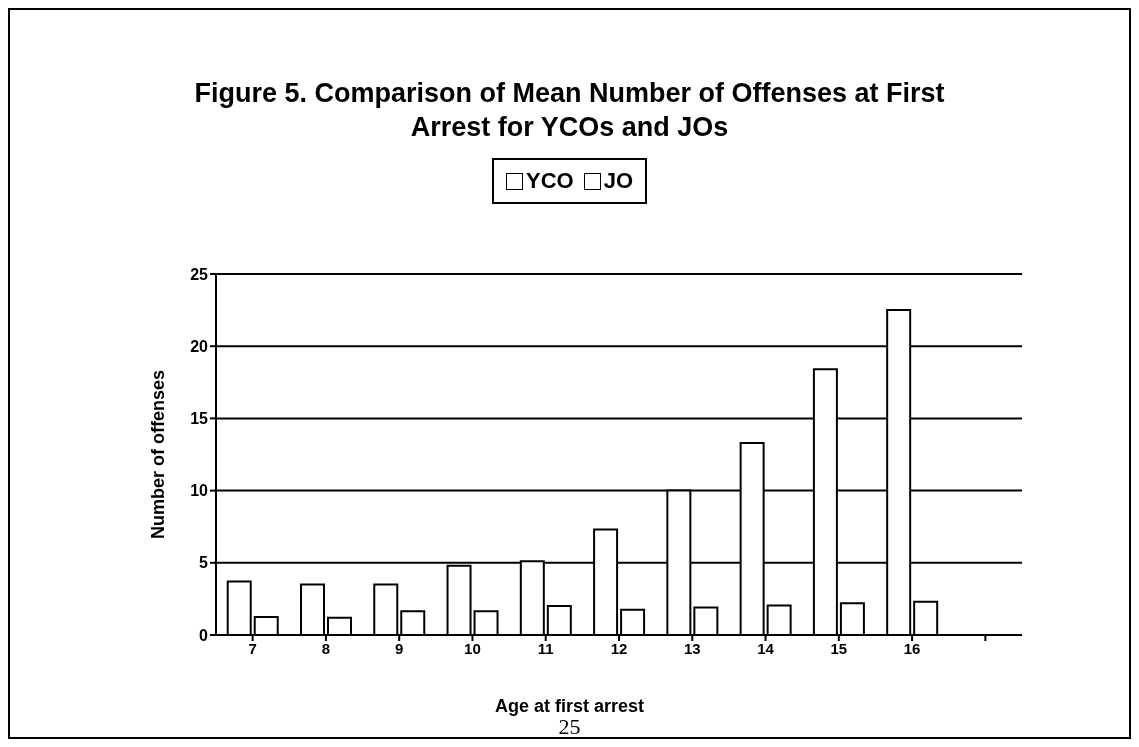 This screenshot has height=747, width=1139. What do you see at coordinates (204, 563) in the screenshot?
I see `y-tick-label: 5` at bounding box center [204, 563].